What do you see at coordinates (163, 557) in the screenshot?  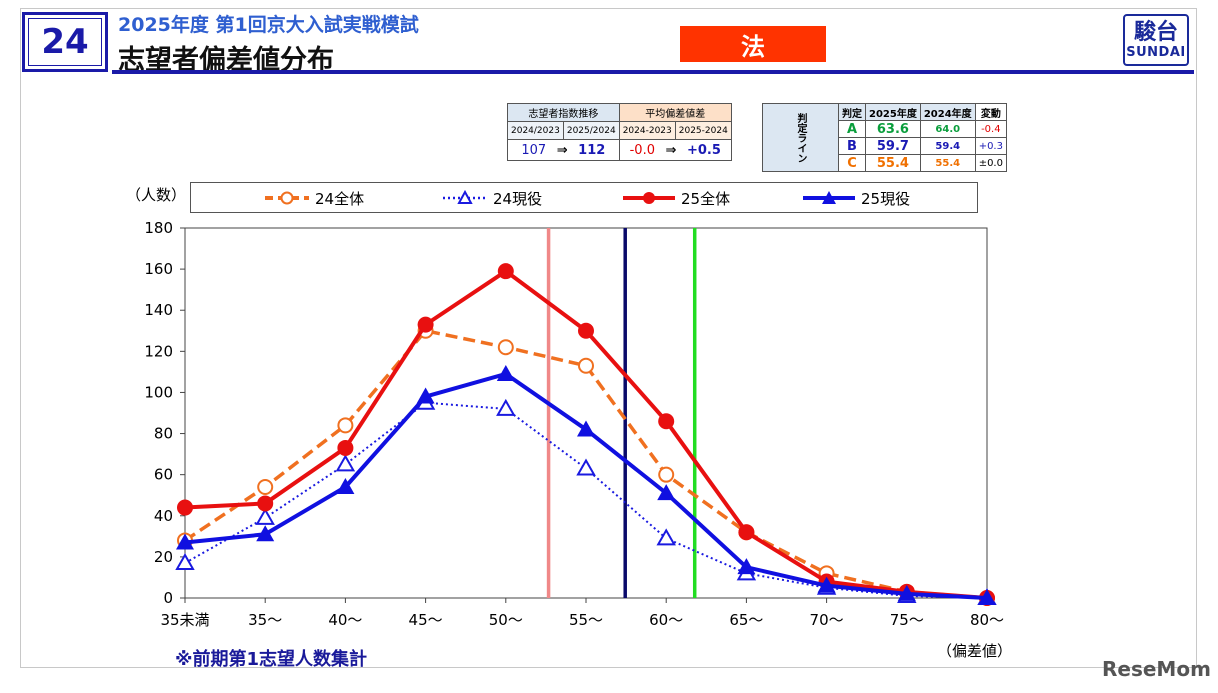 I see `y-tick-label: 20` at bounding box center [163, 557].